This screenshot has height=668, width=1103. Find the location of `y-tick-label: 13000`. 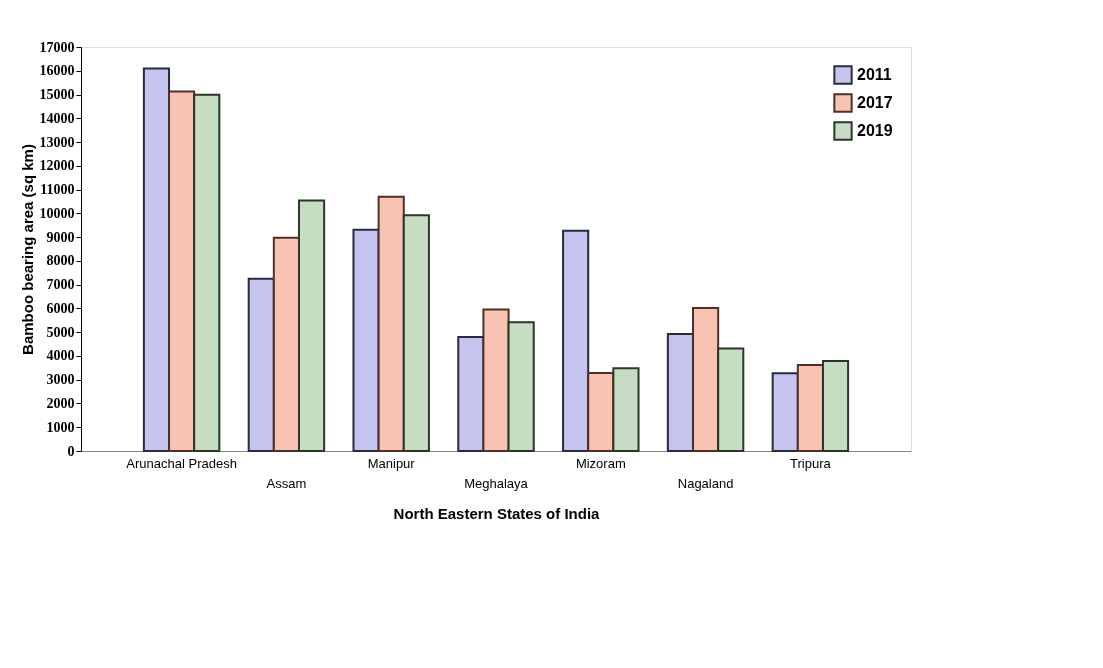

y-tick-label: 13000 is located at coordinates (57, 142).